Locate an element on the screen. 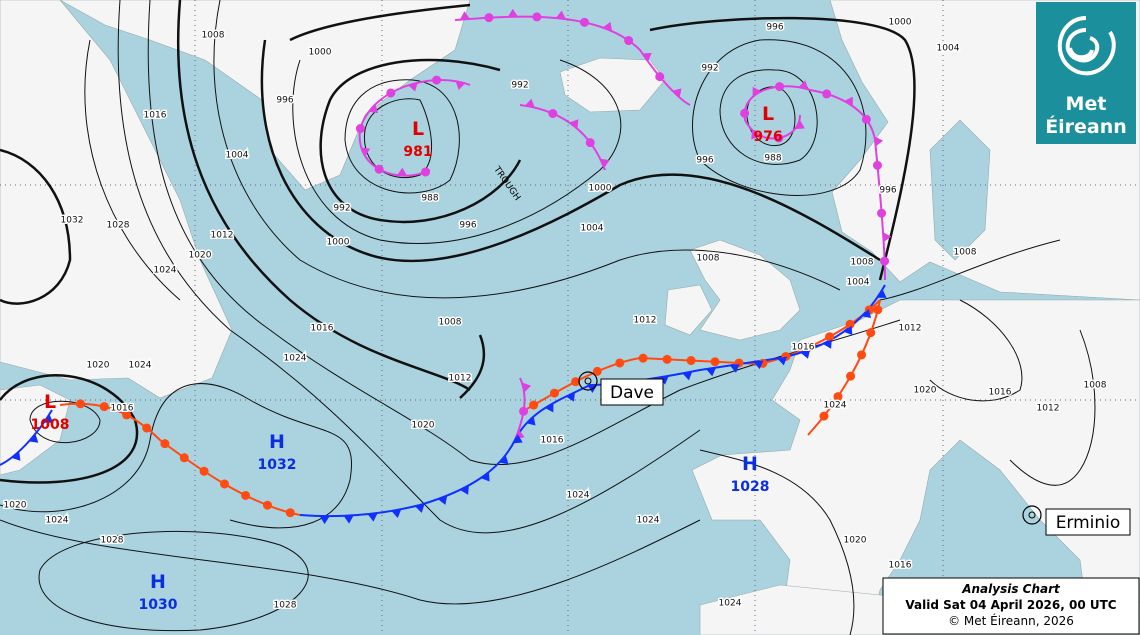  caption-title: Analysis Chart is located at coordinates (1011, 589).